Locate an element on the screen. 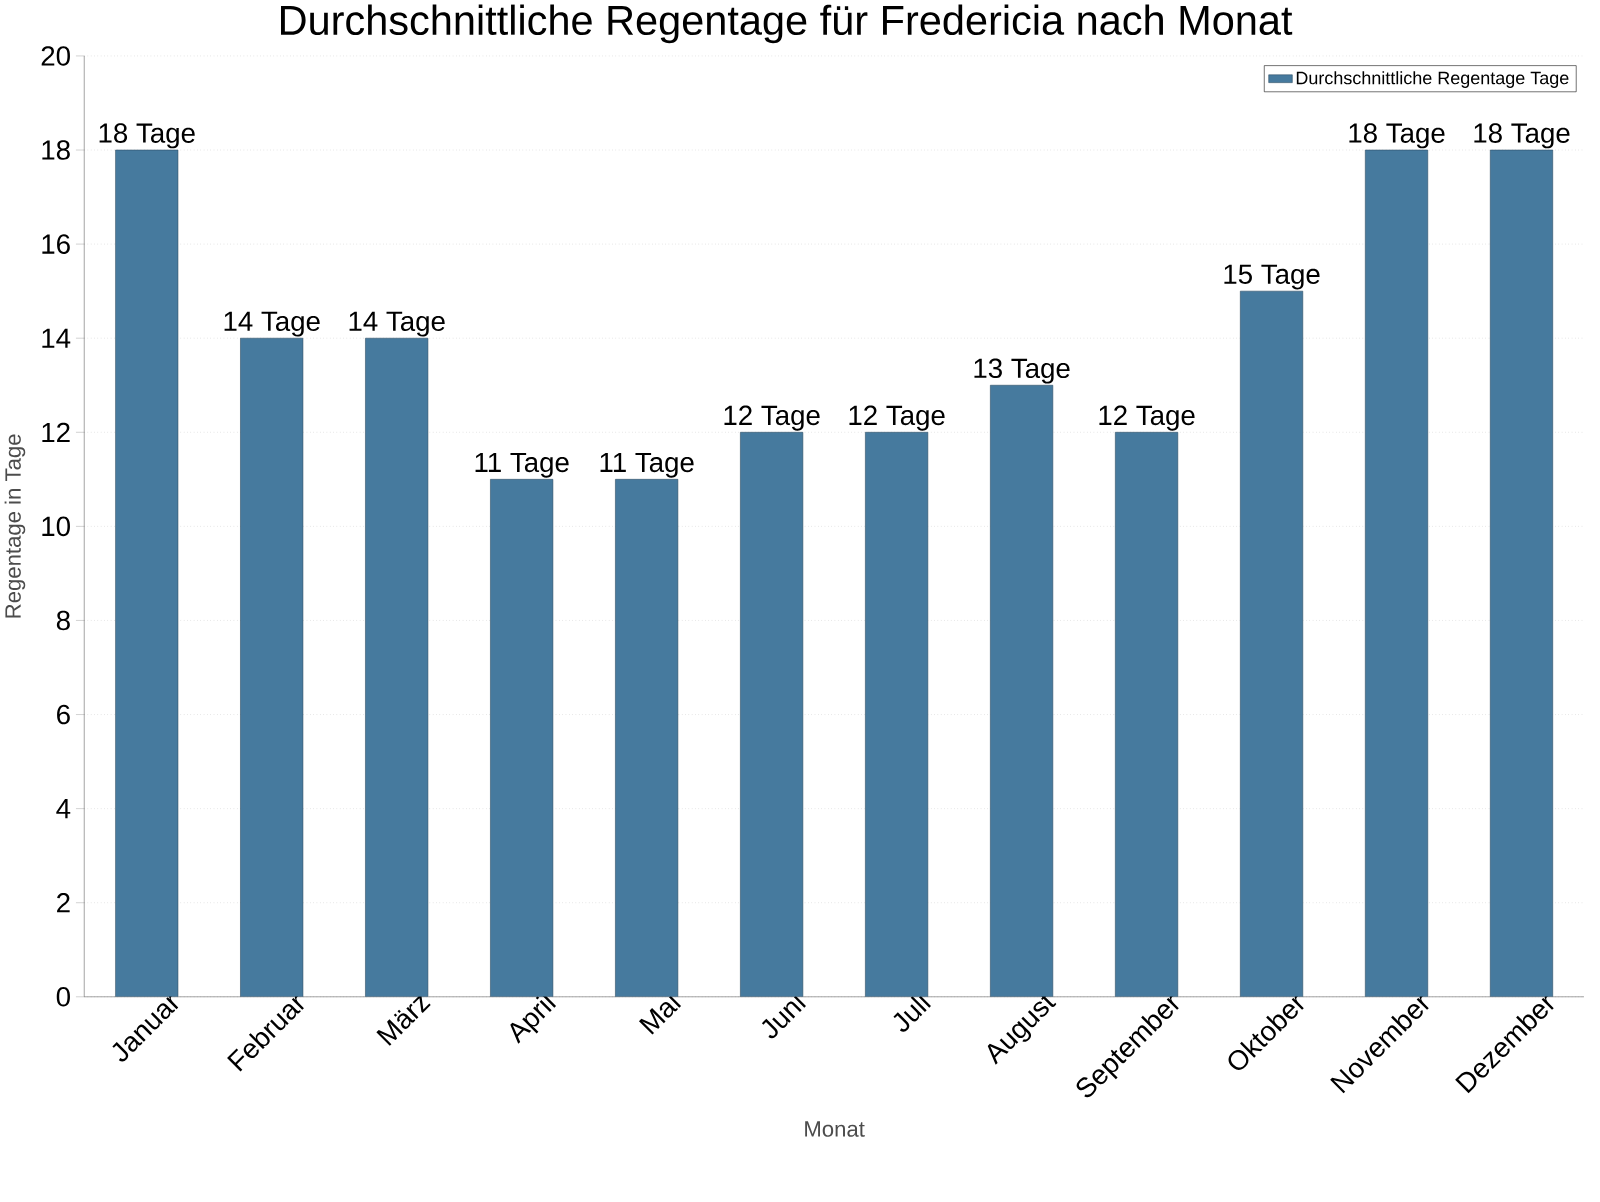 The width and height of the screenshot is (1600, 1202). legend-label: Durchschnittliche Regentage Tage is located at coordinates (1432, 80).